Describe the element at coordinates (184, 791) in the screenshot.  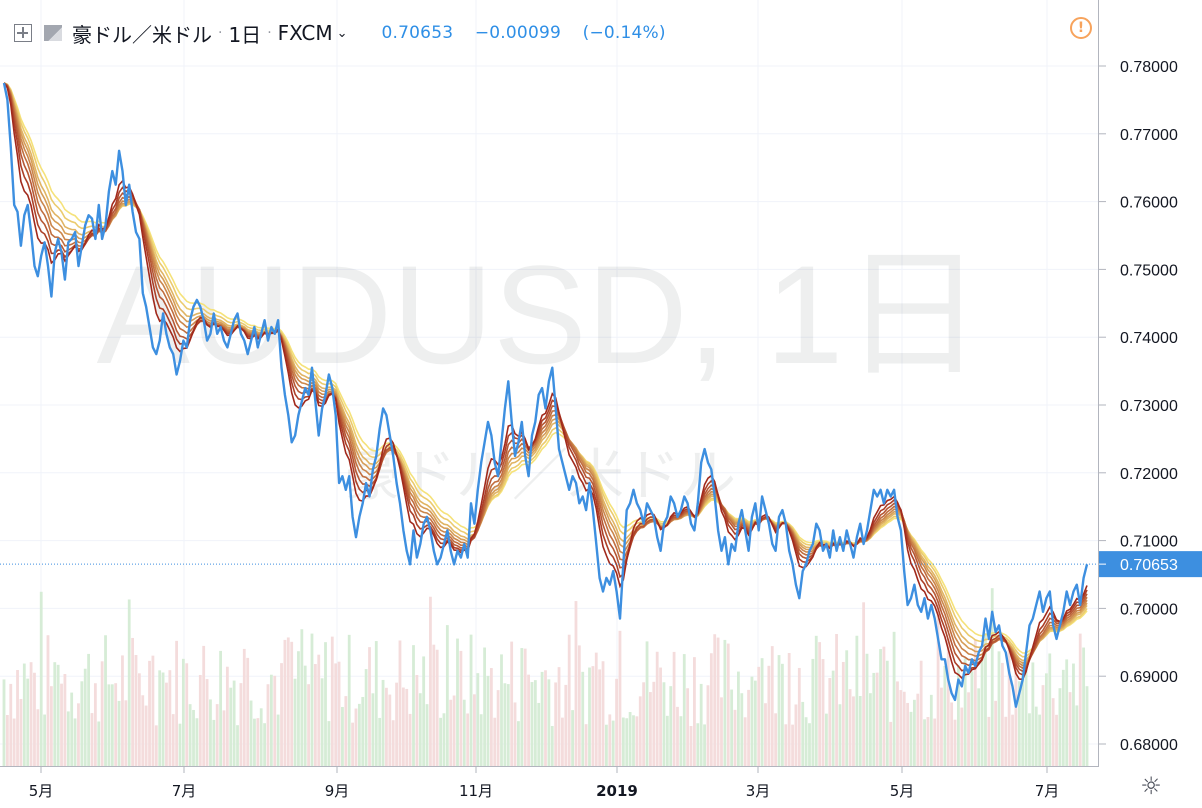
I see `x-tick-label: 7月` at that location.